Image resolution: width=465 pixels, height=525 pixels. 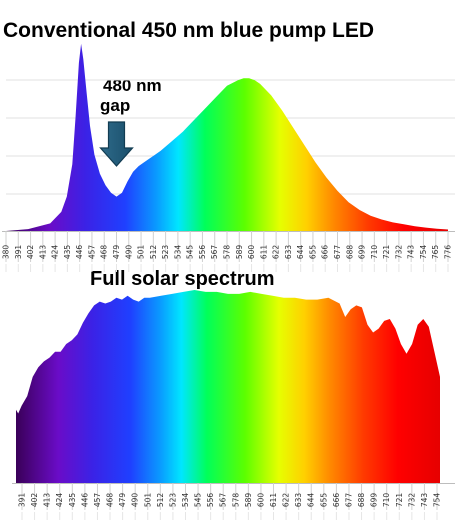 I want to click on annotation-gap-line1: 480 nm, so click(x=132, y=85).